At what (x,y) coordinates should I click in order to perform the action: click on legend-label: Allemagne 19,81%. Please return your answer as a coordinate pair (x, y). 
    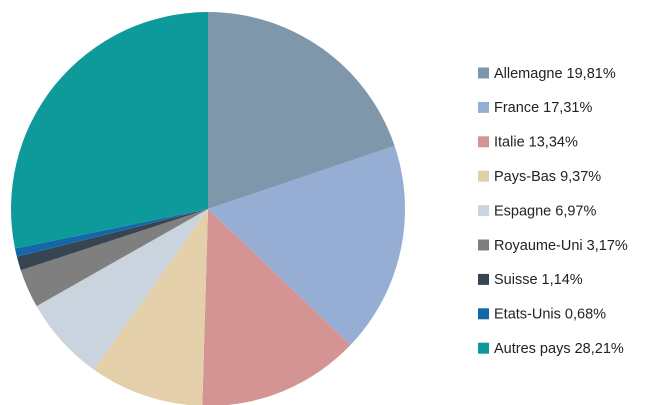
    Looking at the image, I should click on (555, 74).